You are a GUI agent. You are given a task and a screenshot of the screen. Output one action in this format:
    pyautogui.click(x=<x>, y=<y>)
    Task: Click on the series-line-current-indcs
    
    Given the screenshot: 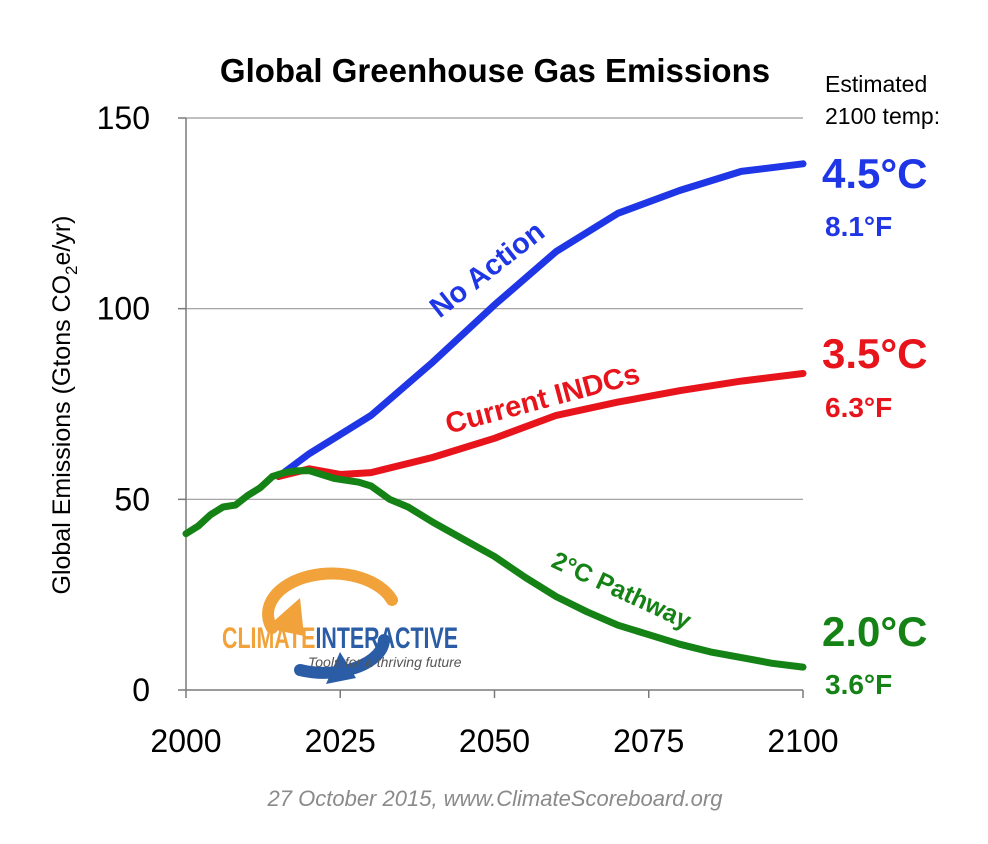 What is the action you would take?
    pyautogui.click(x=541, y=425)
    